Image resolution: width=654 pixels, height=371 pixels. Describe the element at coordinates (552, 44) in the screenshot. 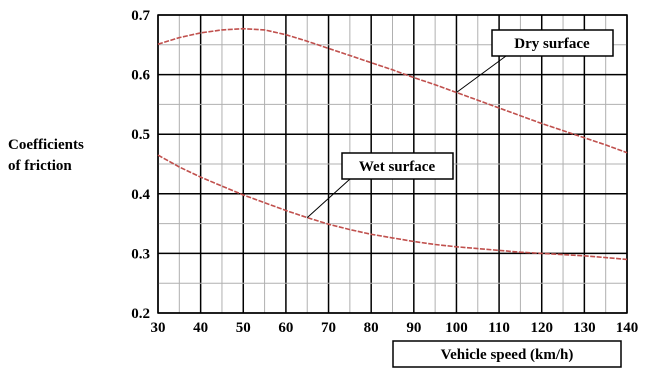

I see `dry-surface-label: Dry surface` at that location.